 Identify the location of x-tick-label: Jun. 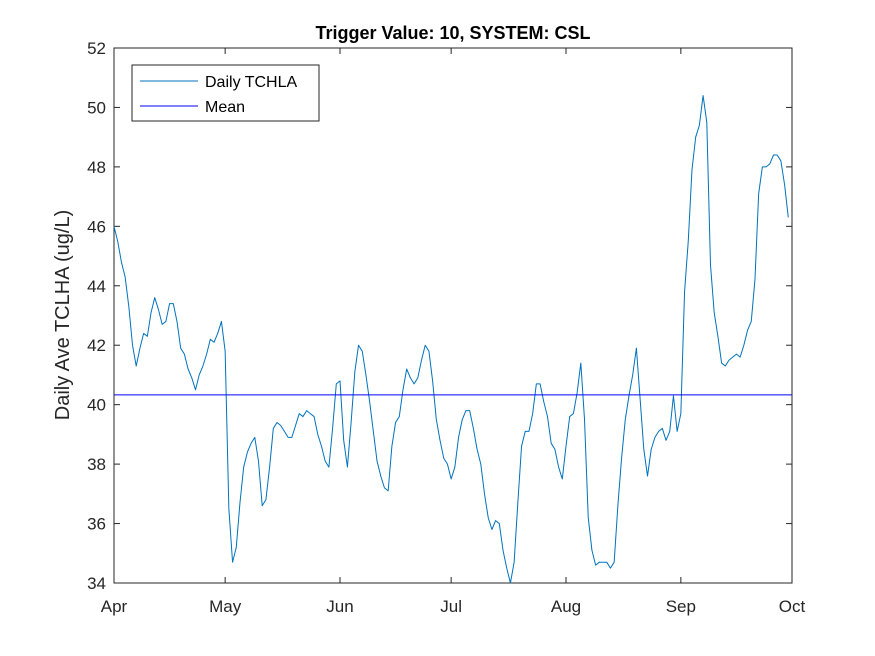
(339, 606).